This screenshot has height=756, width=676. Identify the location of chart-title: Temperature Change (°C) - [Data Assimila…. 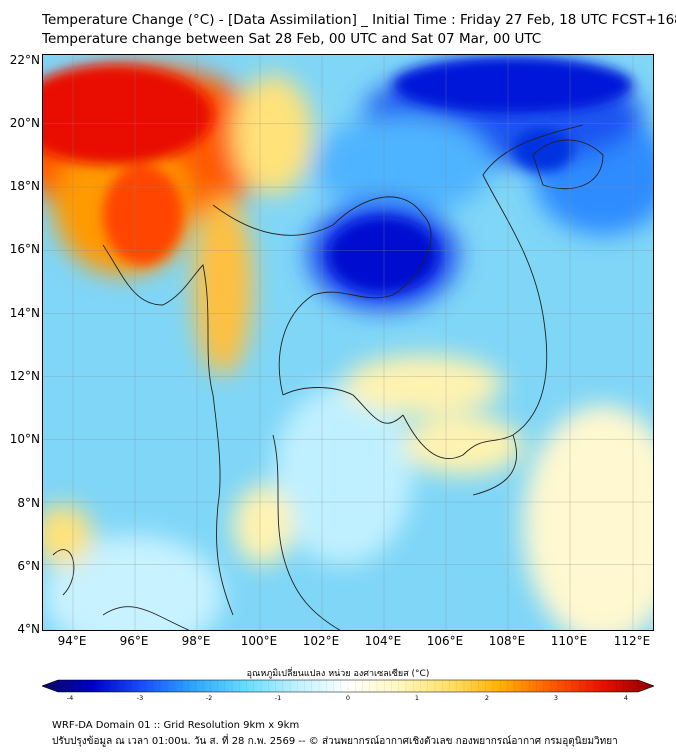
(359, 20).